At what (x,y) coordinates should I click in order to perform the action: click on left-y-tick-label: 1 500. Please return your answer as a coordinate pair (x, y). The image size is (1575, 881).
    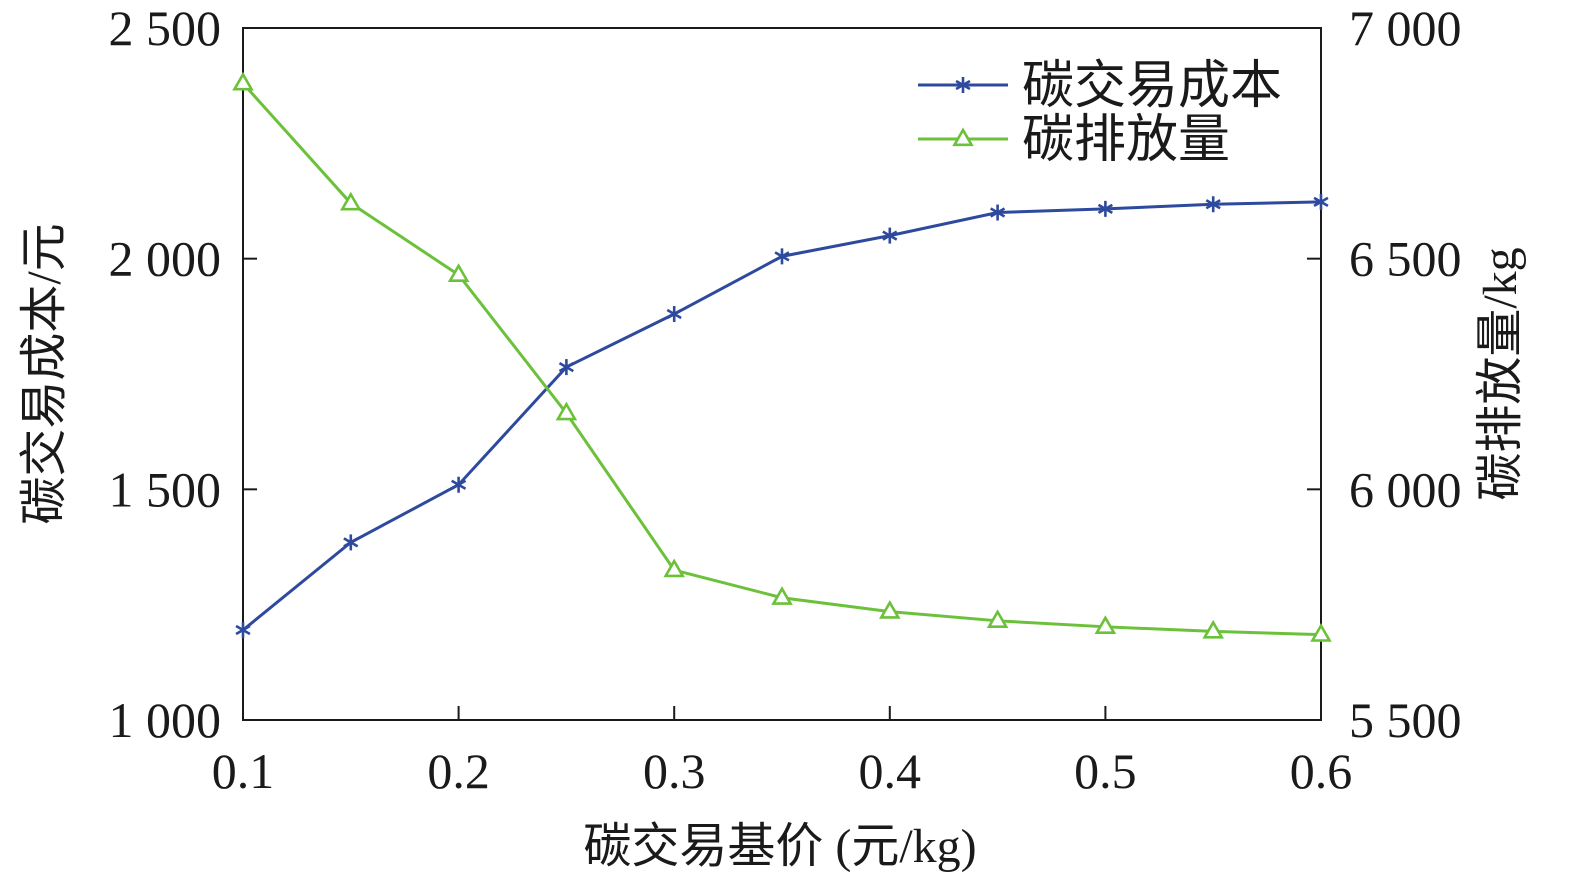
    Looking at the image, I should click on (165, 489).